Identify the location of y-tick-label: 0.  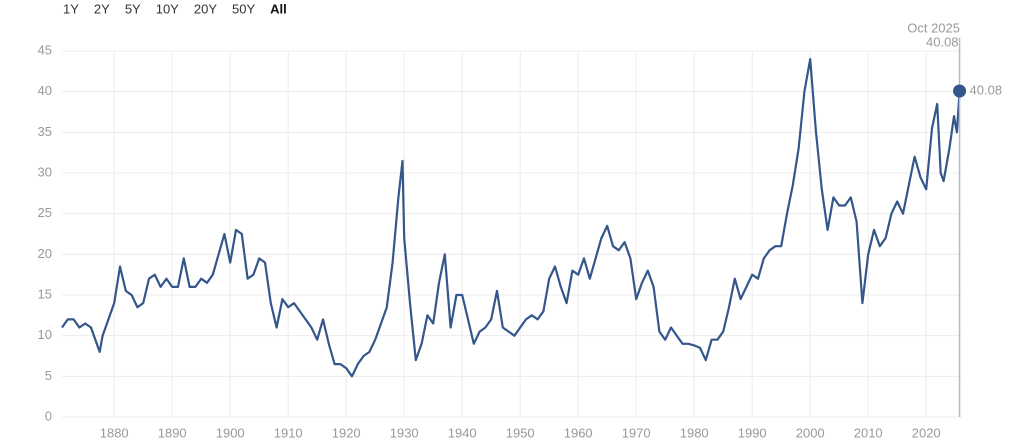
(48, 415).